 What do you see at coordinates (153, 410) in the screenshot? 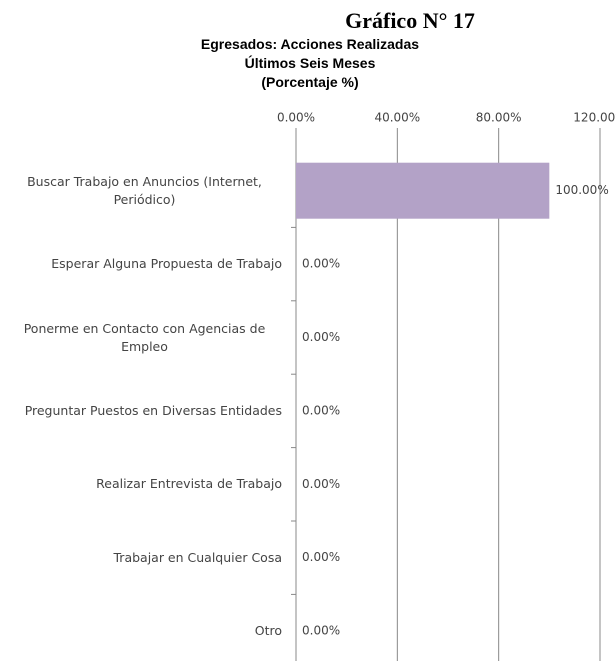
I see `category-text: Preguntar Puestos en Diversas Entidades` at bounding box center [153, 410].